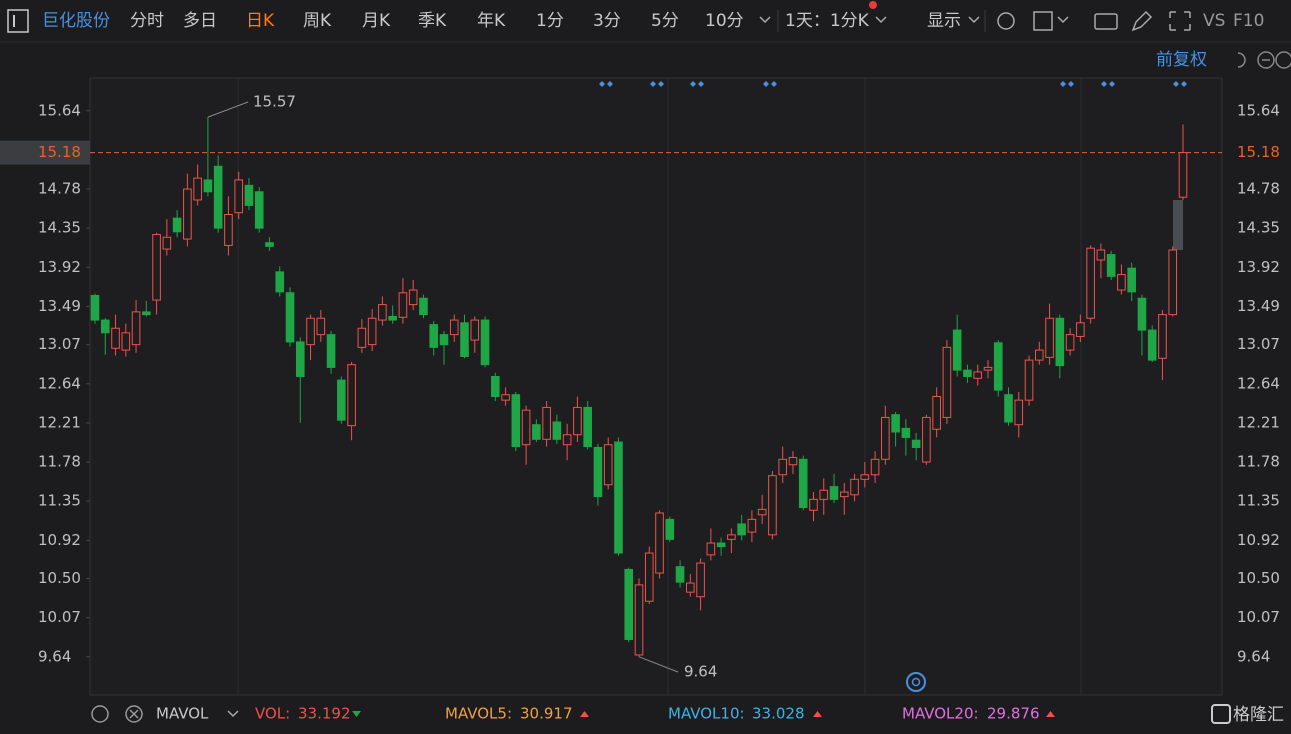 The width and height of the screenshot is (1291, 734). Describe the element at coordinates (1241, 60) in the screenshot. I see `reset-icon` at that location.